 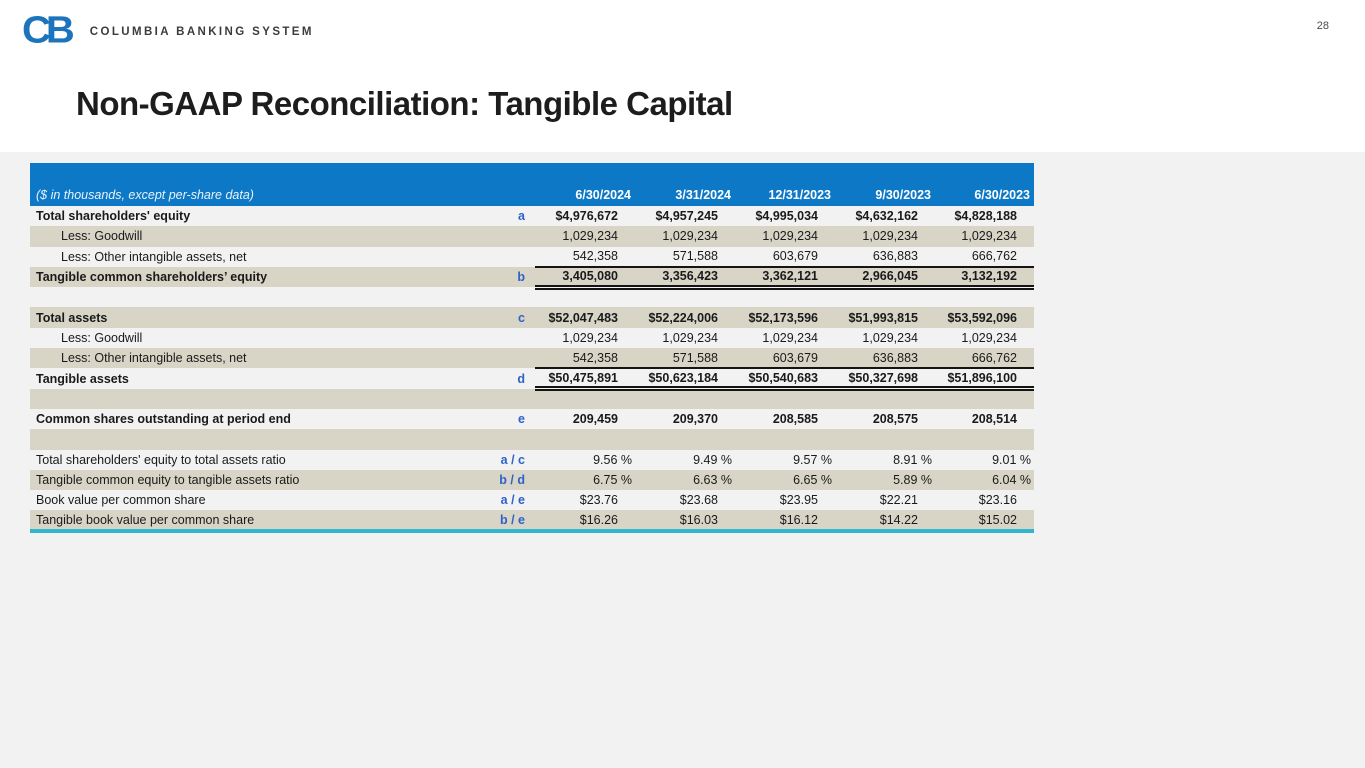 I want to click on cell-value: $50,623,184, so click(x=685, y=379).